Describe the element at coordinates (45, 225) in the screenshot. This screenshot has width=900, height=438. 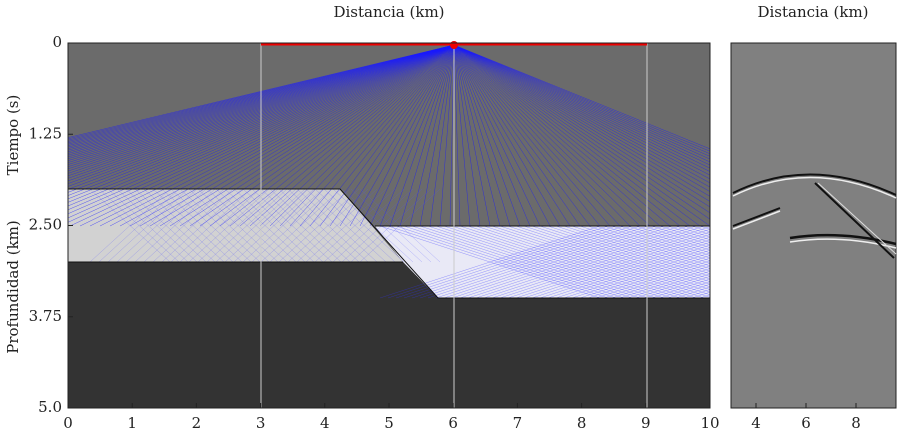
I see `y-tick-label: 2.50` at that location.